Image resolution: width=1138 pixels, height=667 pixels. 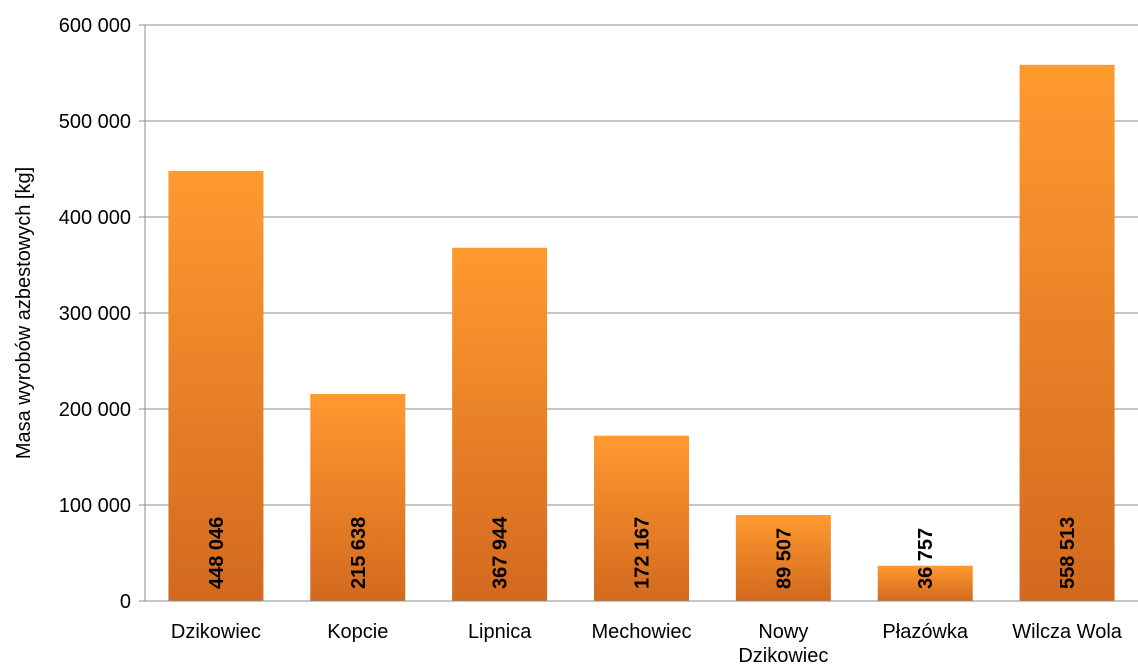 What do you see at coordinates (500, 632) in the screenshot?
I see `x-tick-label: Lipnica` at bounding box center [500, 632].